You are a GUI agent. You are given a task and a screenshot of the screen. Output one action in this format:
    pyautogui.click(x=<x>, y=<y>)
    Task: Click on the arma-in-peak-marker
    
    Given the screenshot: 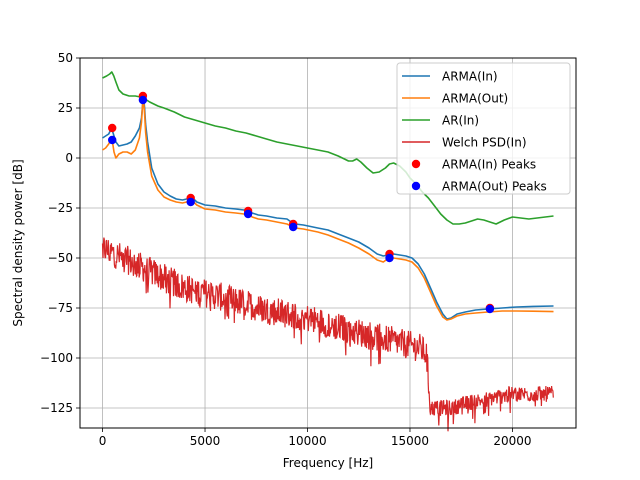 What is the action you would take?
    pyautogui.click(x=112, y=128)
    